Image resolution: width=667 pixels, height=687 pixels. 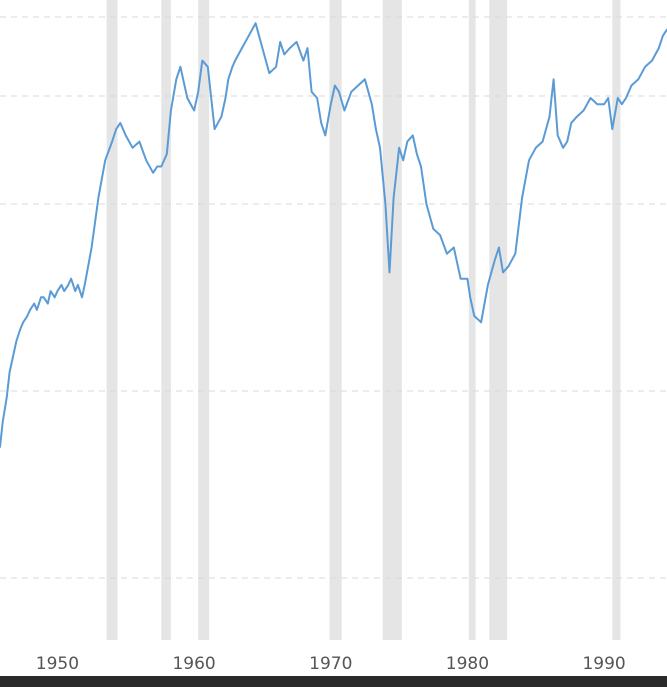 What do you see at coordinates (333, 681) in the screenshot?
I see `bottom-toolbar-strip` at bounding box center [333, 681].